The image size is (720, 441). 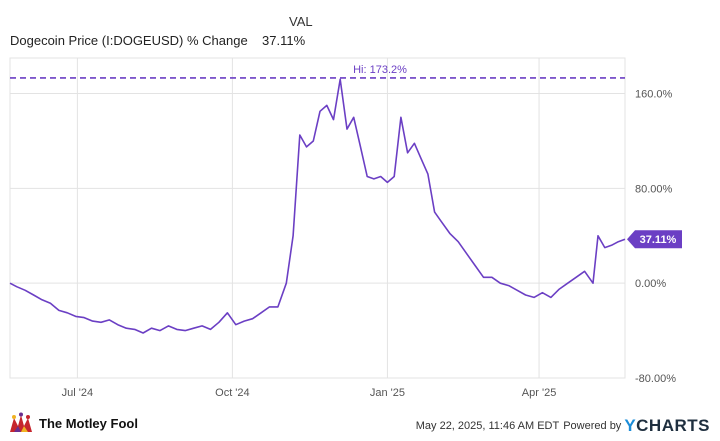 I want to click on jester-hat-icon, so click(x=21, y=422).